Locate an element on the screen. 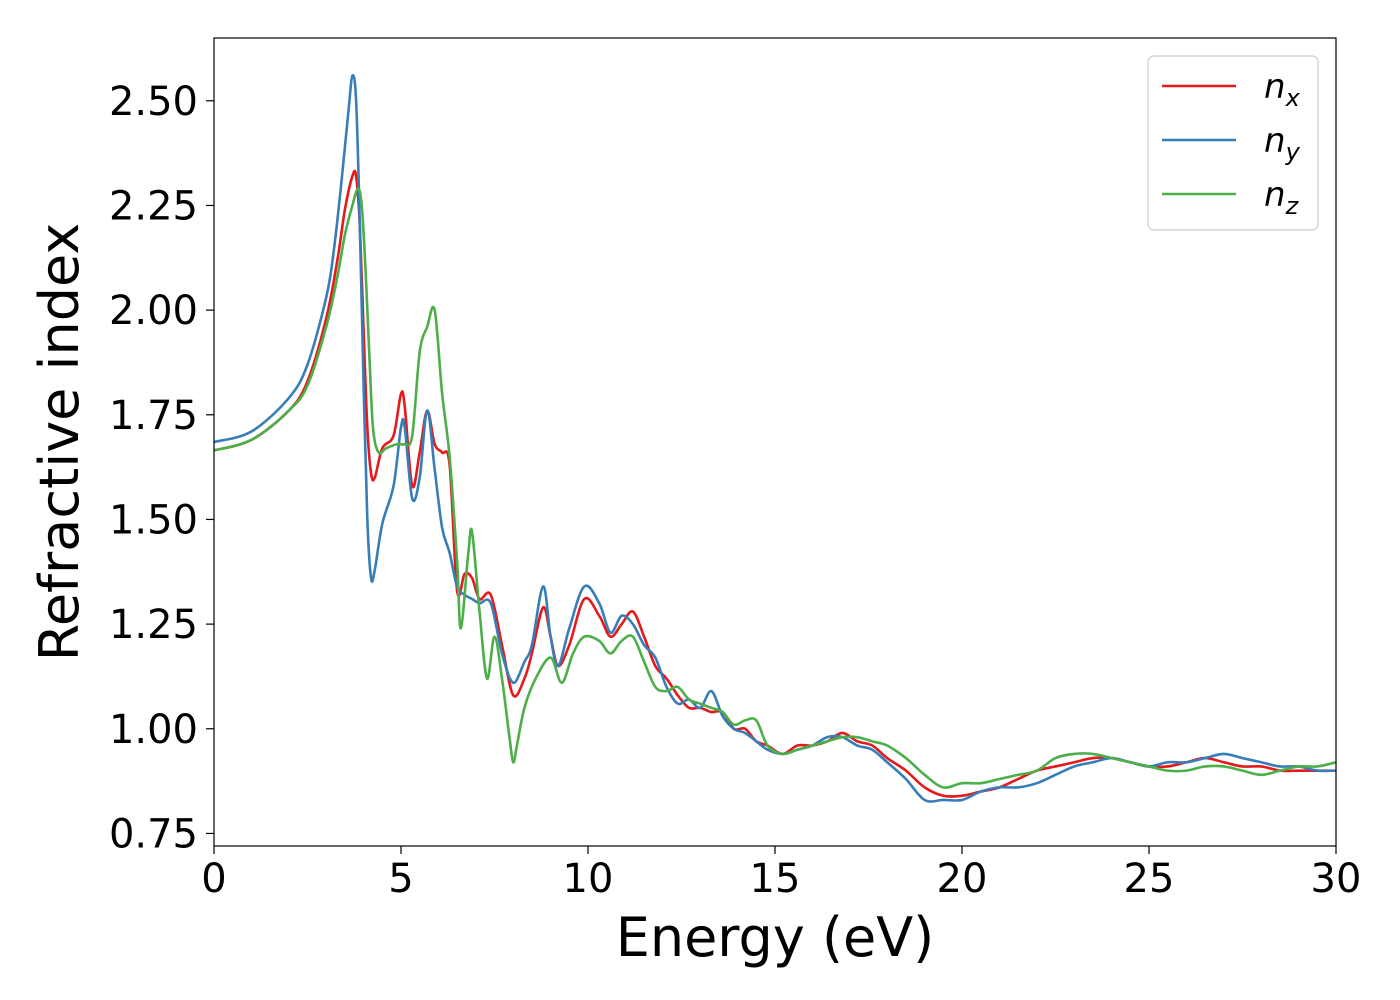  x-tick-label: 15 is located at coordinates (775, 879).